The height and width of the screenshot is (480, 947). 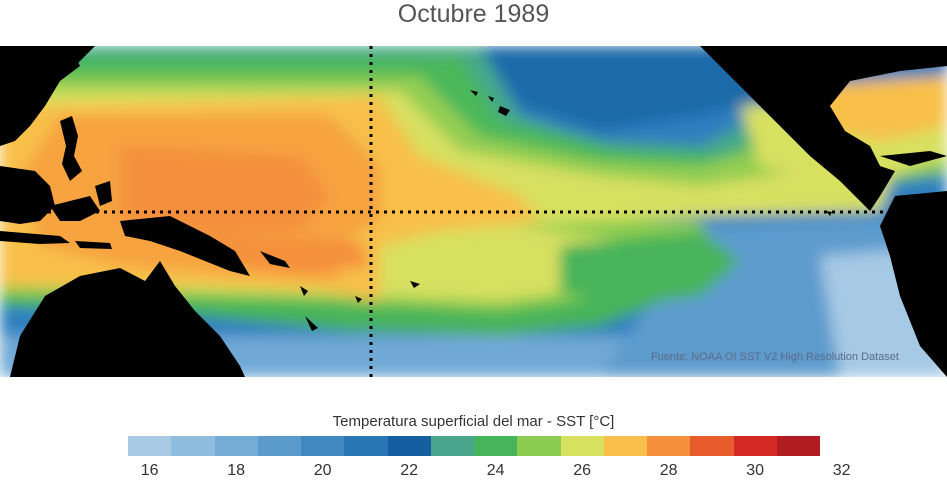 I want to click on north-america, so click(x=823, y=128).